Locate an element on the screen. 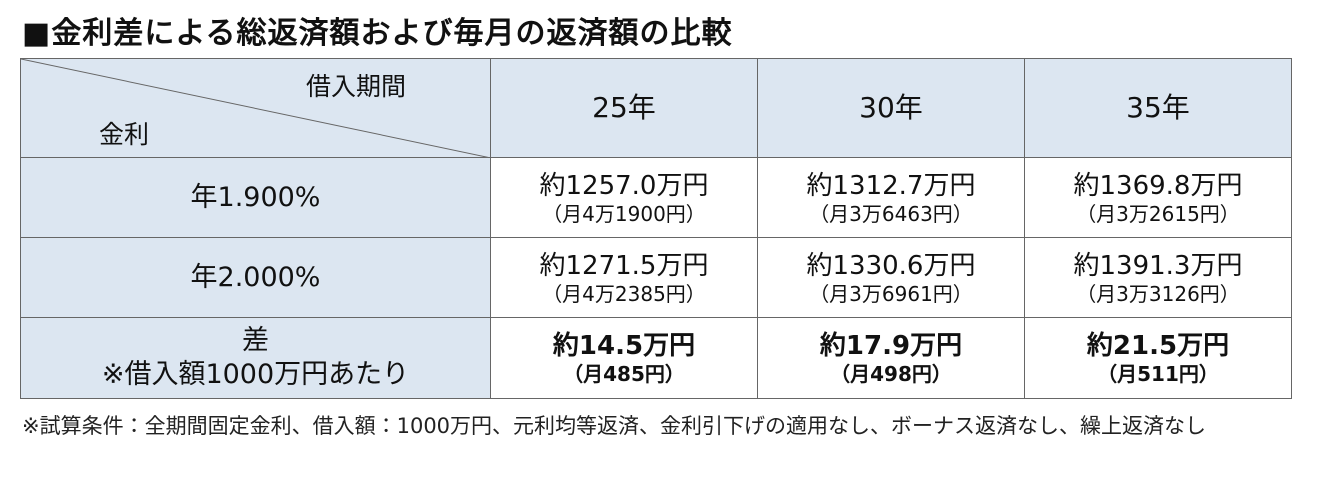 The width and height of the screenshot is (1328, 491). row-header-text: 年2.000% is located at coordinates (255, 277).